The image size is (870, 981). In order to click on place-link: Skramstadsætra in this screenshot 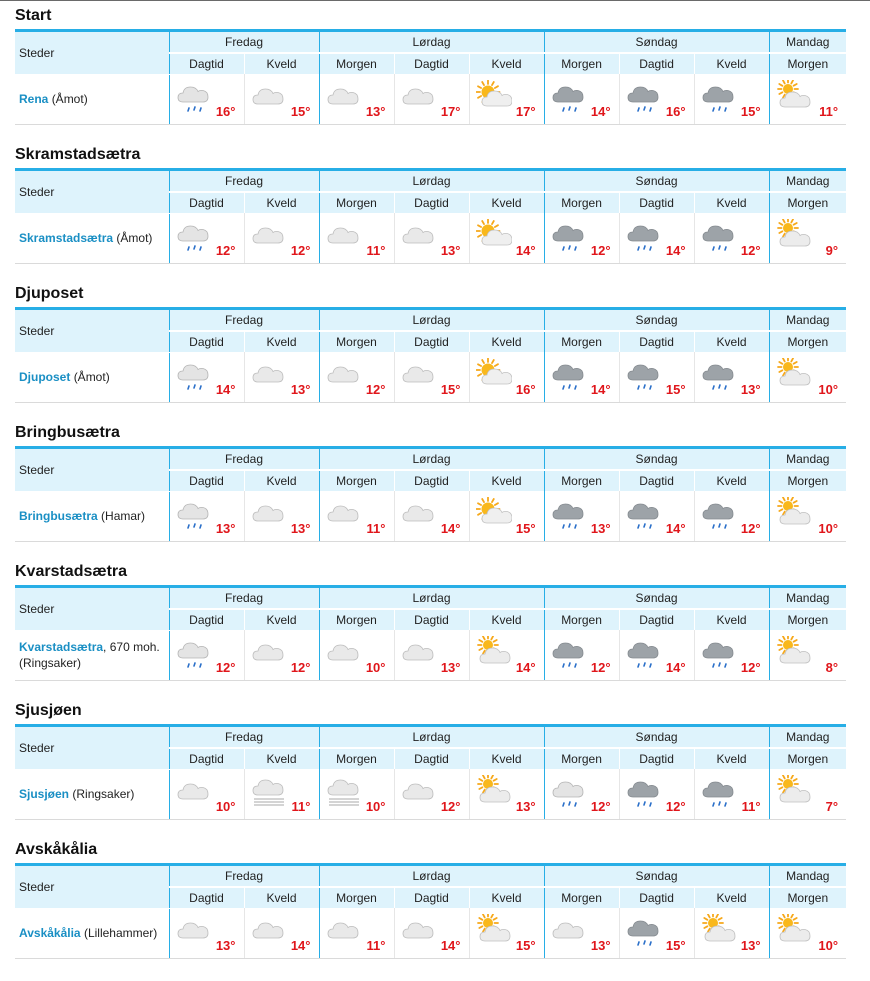, I will do `click(66, 238)`.